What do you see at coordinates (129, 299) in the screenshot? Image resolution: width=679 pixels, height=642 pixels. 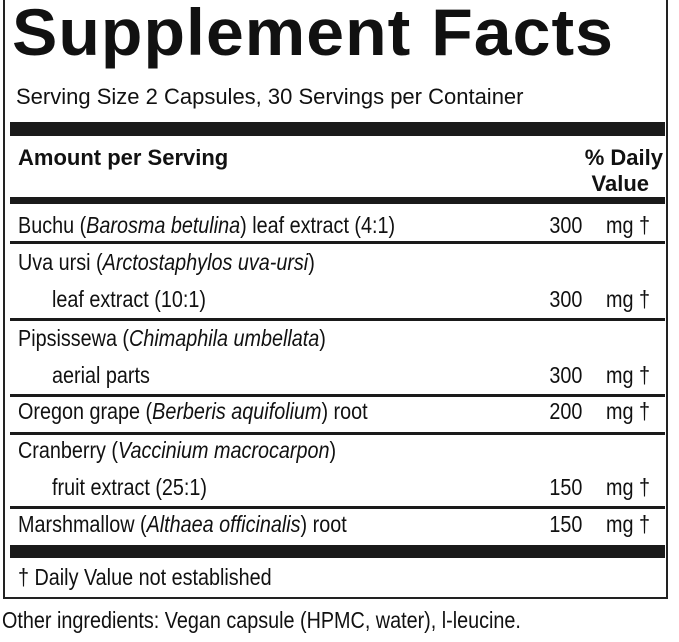 I see `ingredient-detail: leaf extract (10:1)` at bounding box center [129, 299].